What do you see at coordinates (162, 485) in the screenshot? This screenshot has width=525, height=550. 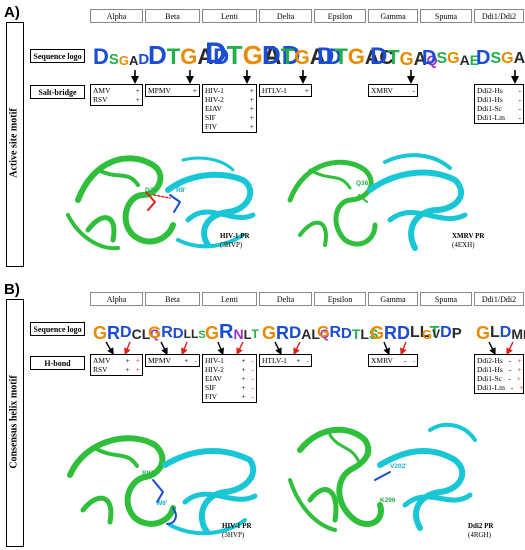 I see `panel-b-structure-hiv1` at bounding box center [162, 485].